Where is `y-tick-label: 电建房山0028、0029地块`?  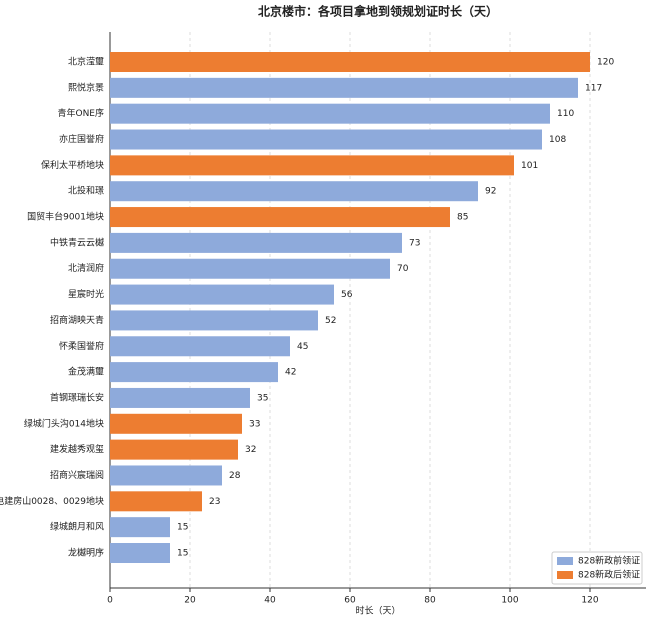
y-tick-label: 电建房山0028、0029地块 is located at coordinates (52, 501).